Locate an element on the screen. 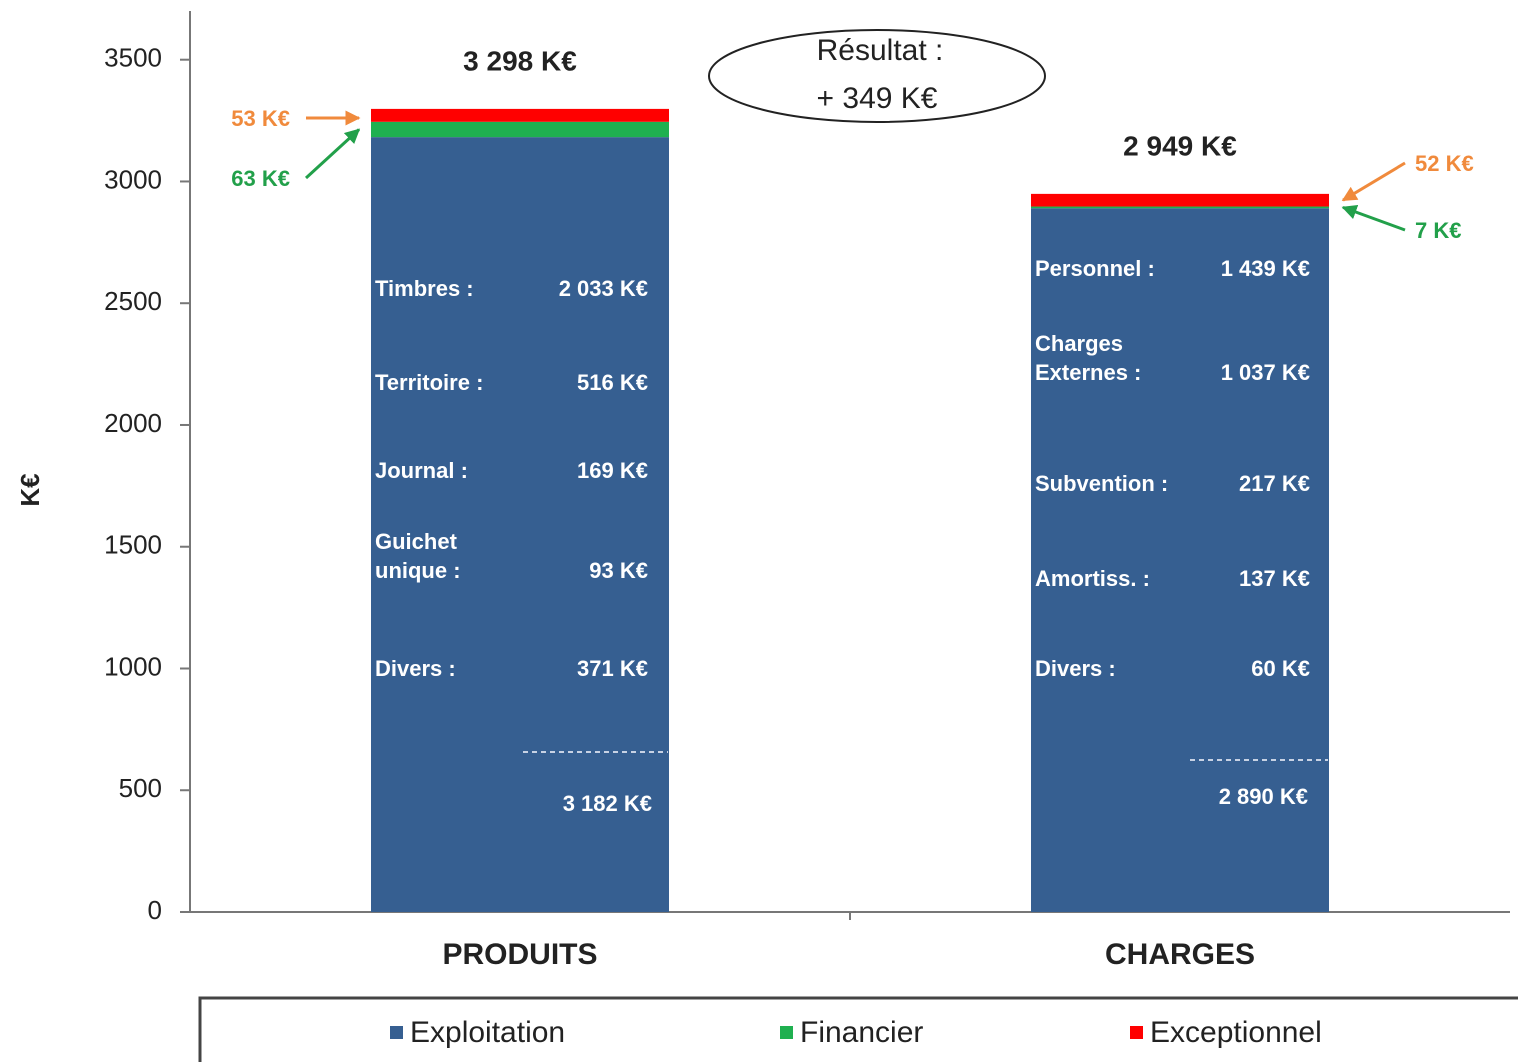 The image size is (1518, 1062). segment-label: 52 K€ is located at coordinates (1444, 163).